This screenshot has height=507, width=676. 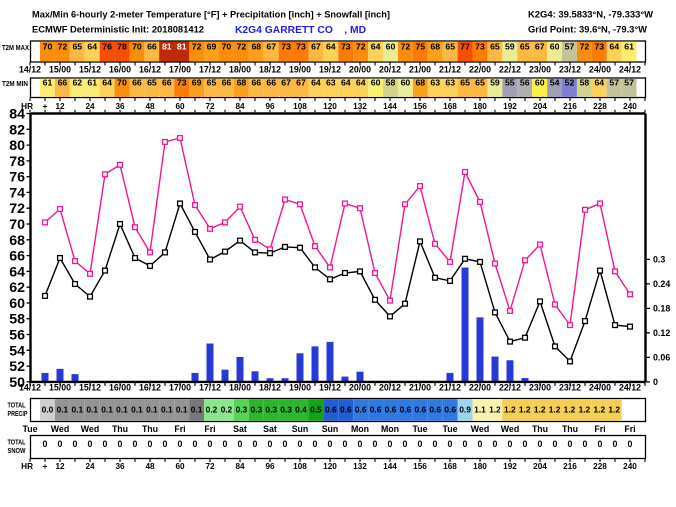 I want to click on svg-text: 14/12, so click(x=30, y=70).